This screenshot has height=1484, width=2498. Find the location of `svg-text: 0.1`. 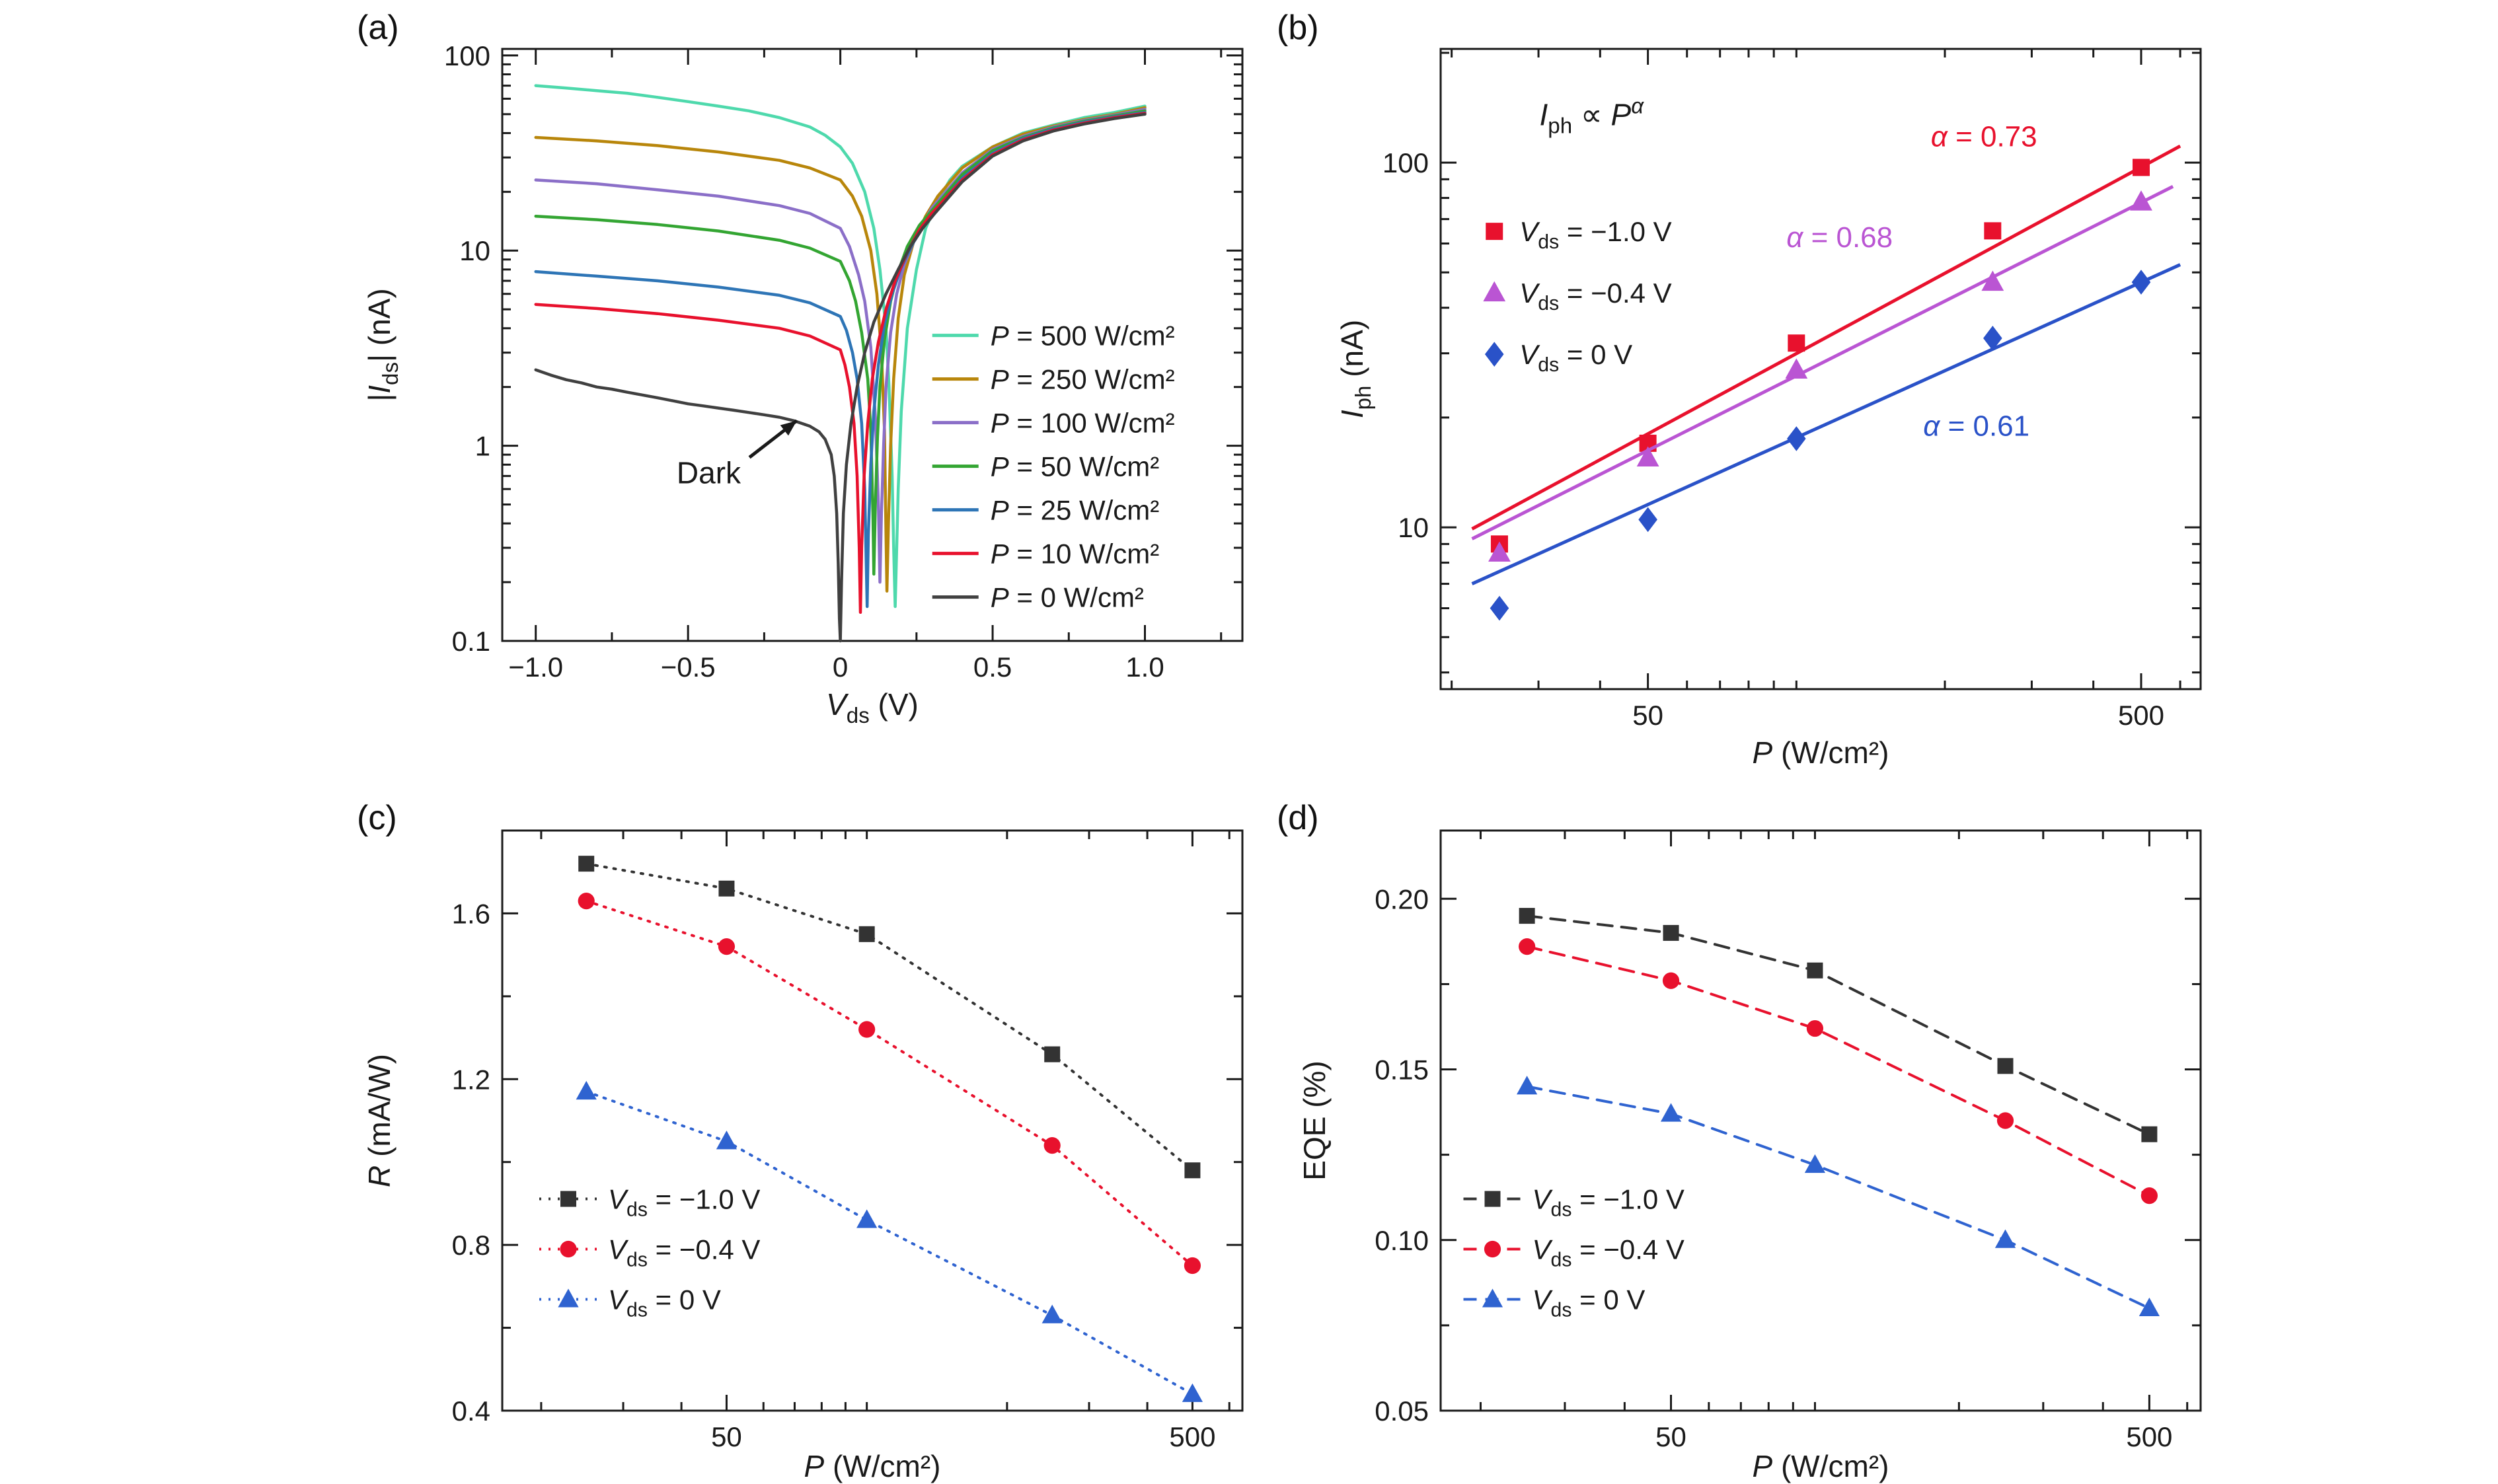

svg-text: 0.1 is located at coordinates (471, 641).